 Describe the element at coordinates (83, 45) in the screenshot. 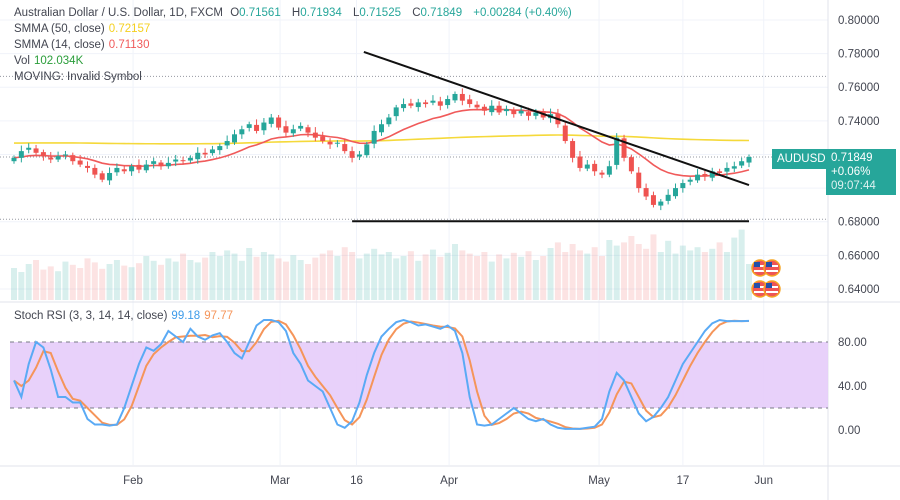

I see `smma14-legend: SMMA (14, close) 0.71130` at that location.